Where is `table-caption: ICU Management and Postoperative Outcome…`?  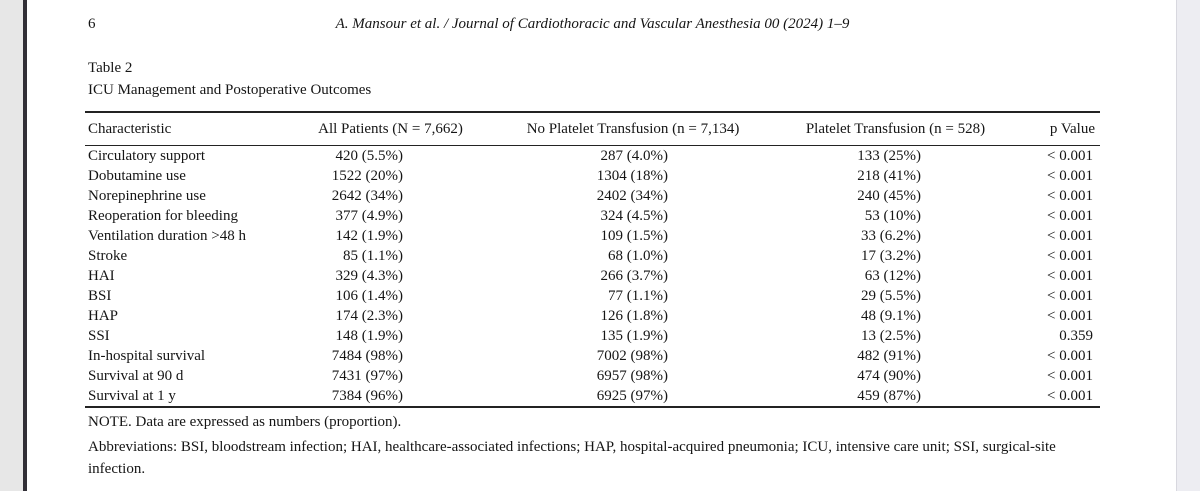 table-caption: ICU Management and Postoperative Outcome… is located at coordinates (230, 90).